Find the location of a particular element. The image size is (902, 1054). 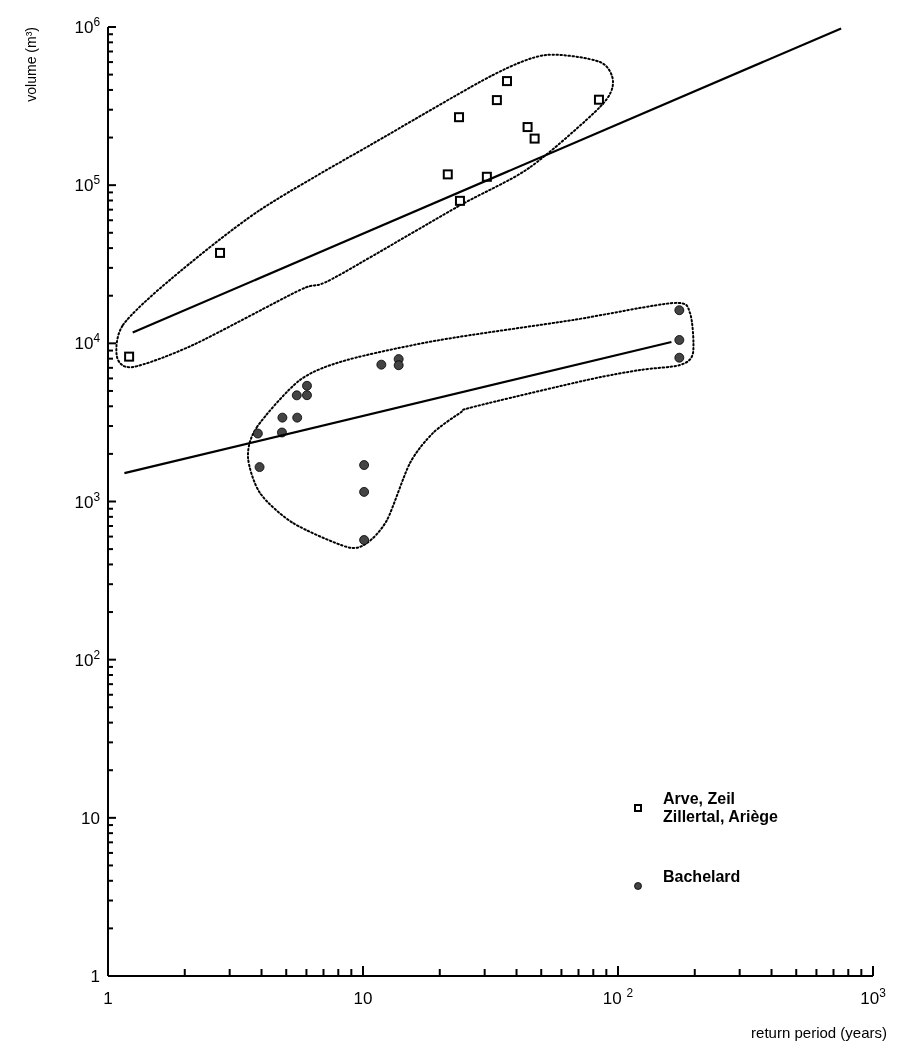

x-axis-title: return period (years) is located at coordinates (819, 1032).